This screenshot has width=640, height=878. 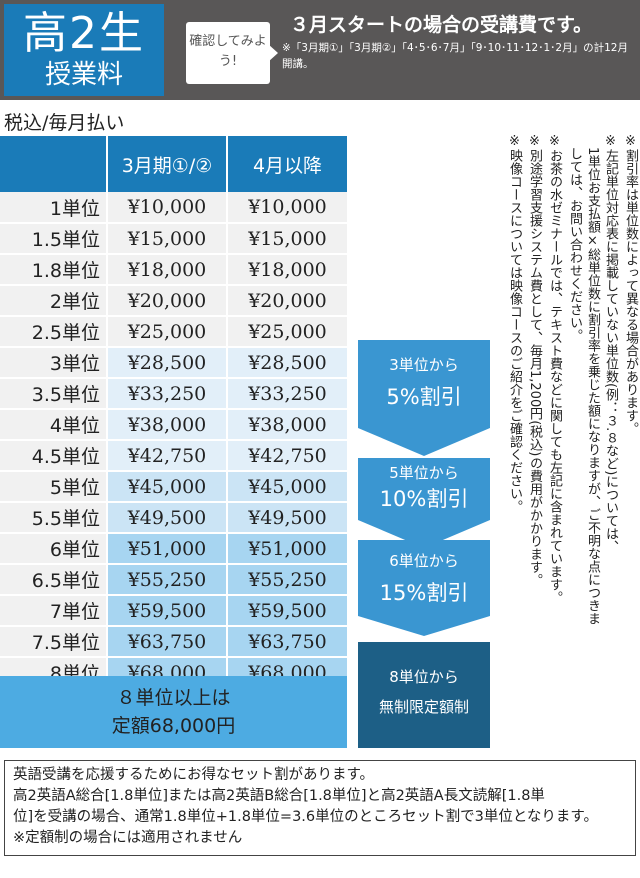 I want to click on unit-cell: 7単位, so click(x=54, y=611).